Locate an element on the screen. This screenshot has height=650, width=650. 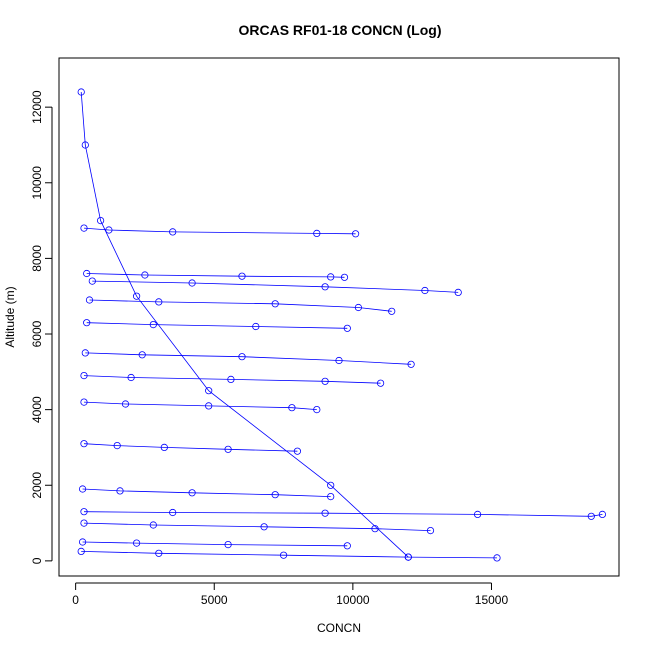
x-tick-label: 15000 is located at coordinates (492, 600).